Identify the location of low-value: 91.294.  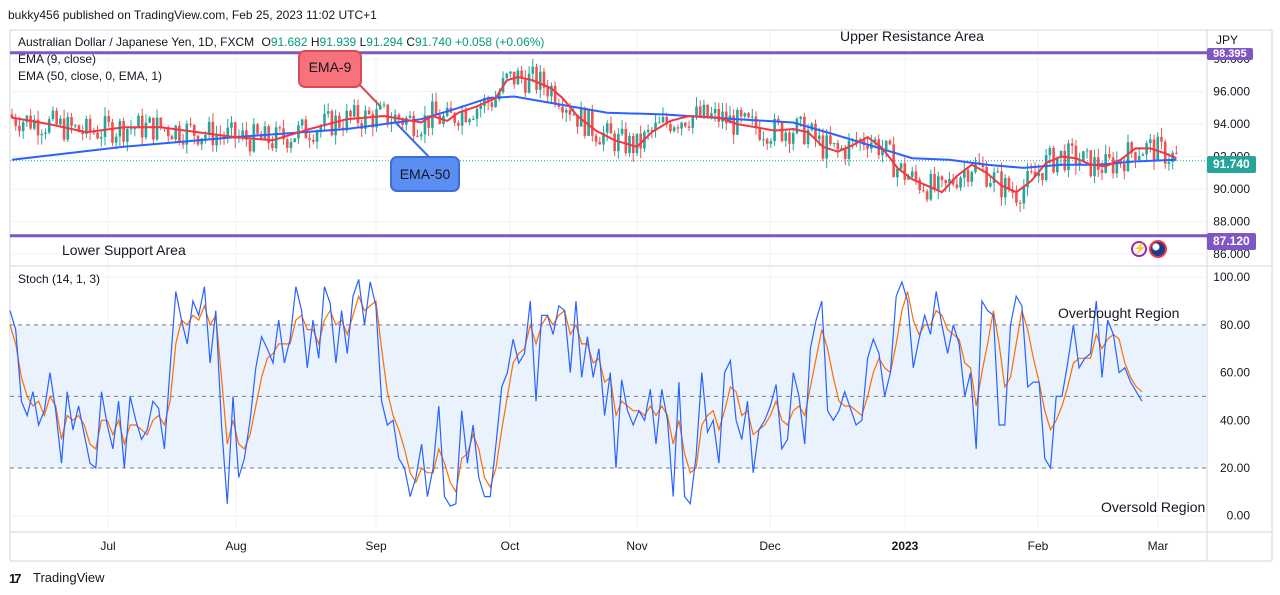
(384, 42).